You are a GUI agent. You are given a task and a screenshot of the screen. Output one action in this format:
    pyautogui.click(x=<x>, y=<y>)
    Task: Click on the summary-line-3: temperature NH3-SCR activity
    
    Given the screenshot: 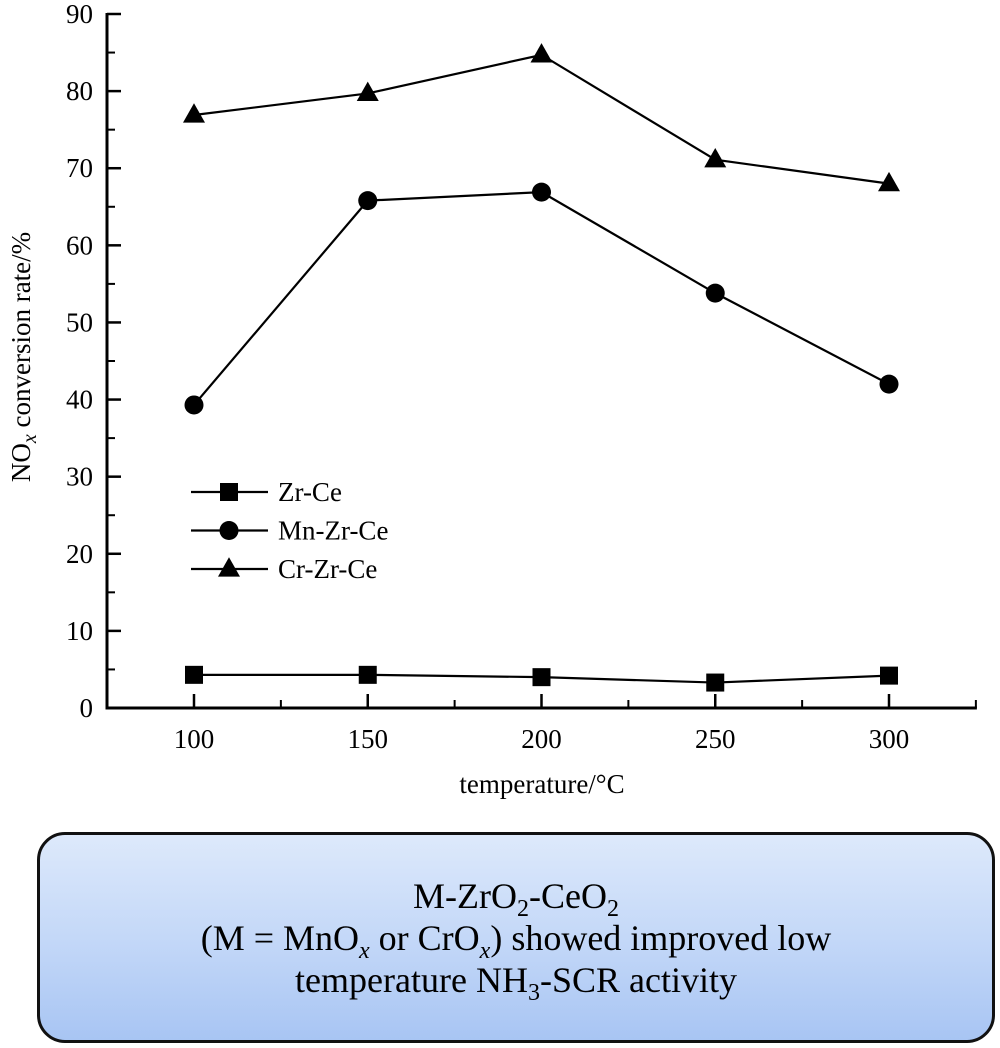 What is the action you would take?
    pyautogui.click(x=516, y=982)
    